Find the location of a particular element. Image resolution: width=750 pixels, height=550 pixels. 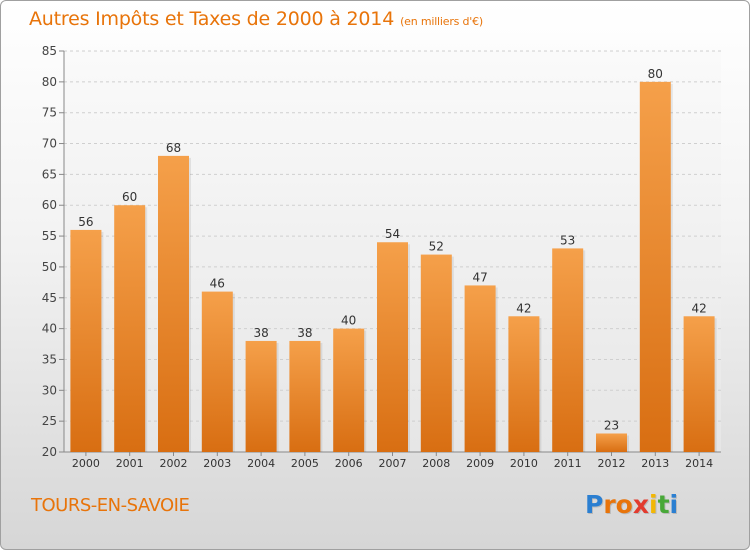

y-tick-label: 50 is located at coordinates (49, 267).